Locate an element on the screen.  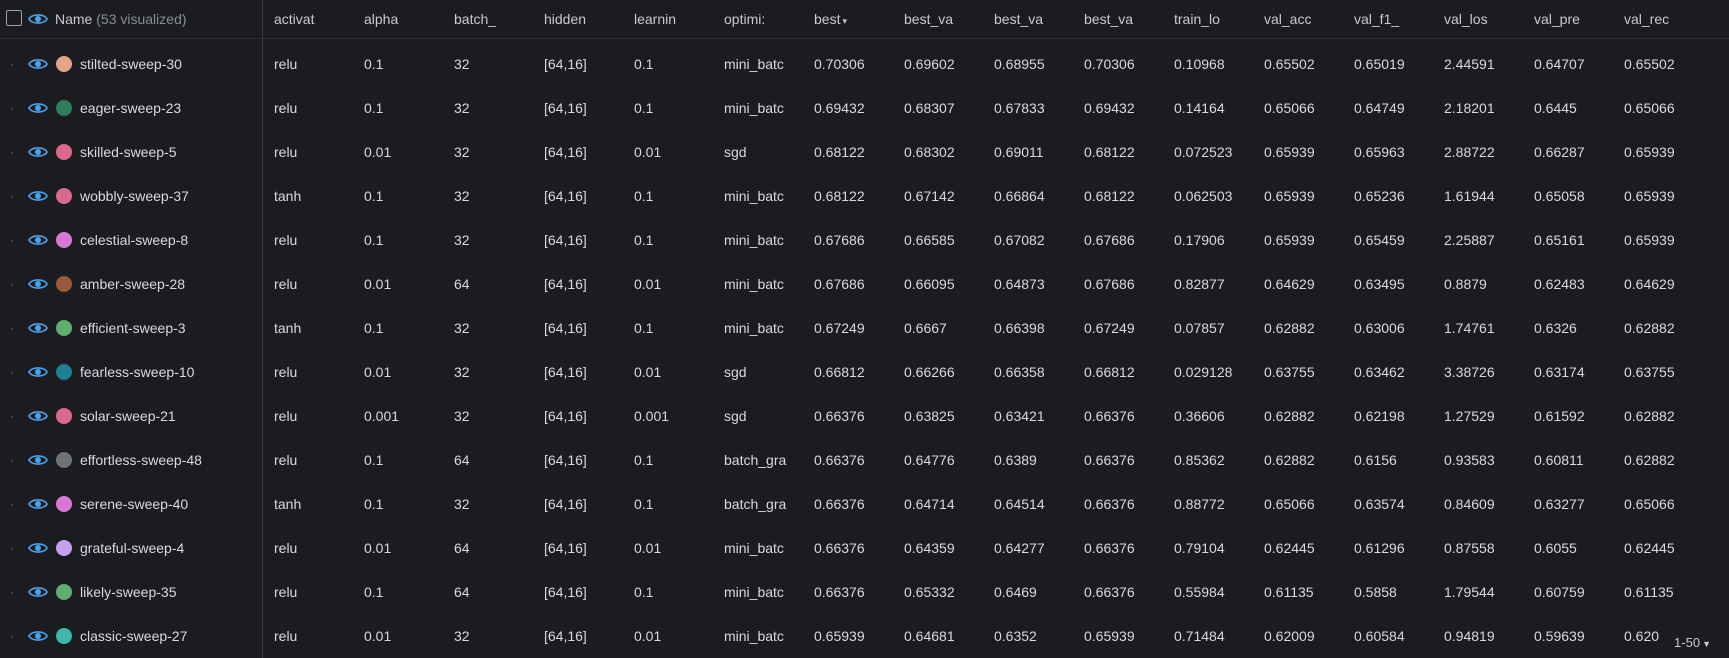
run-name: stilted-sweep-30 is located at coordinates (131, 64).